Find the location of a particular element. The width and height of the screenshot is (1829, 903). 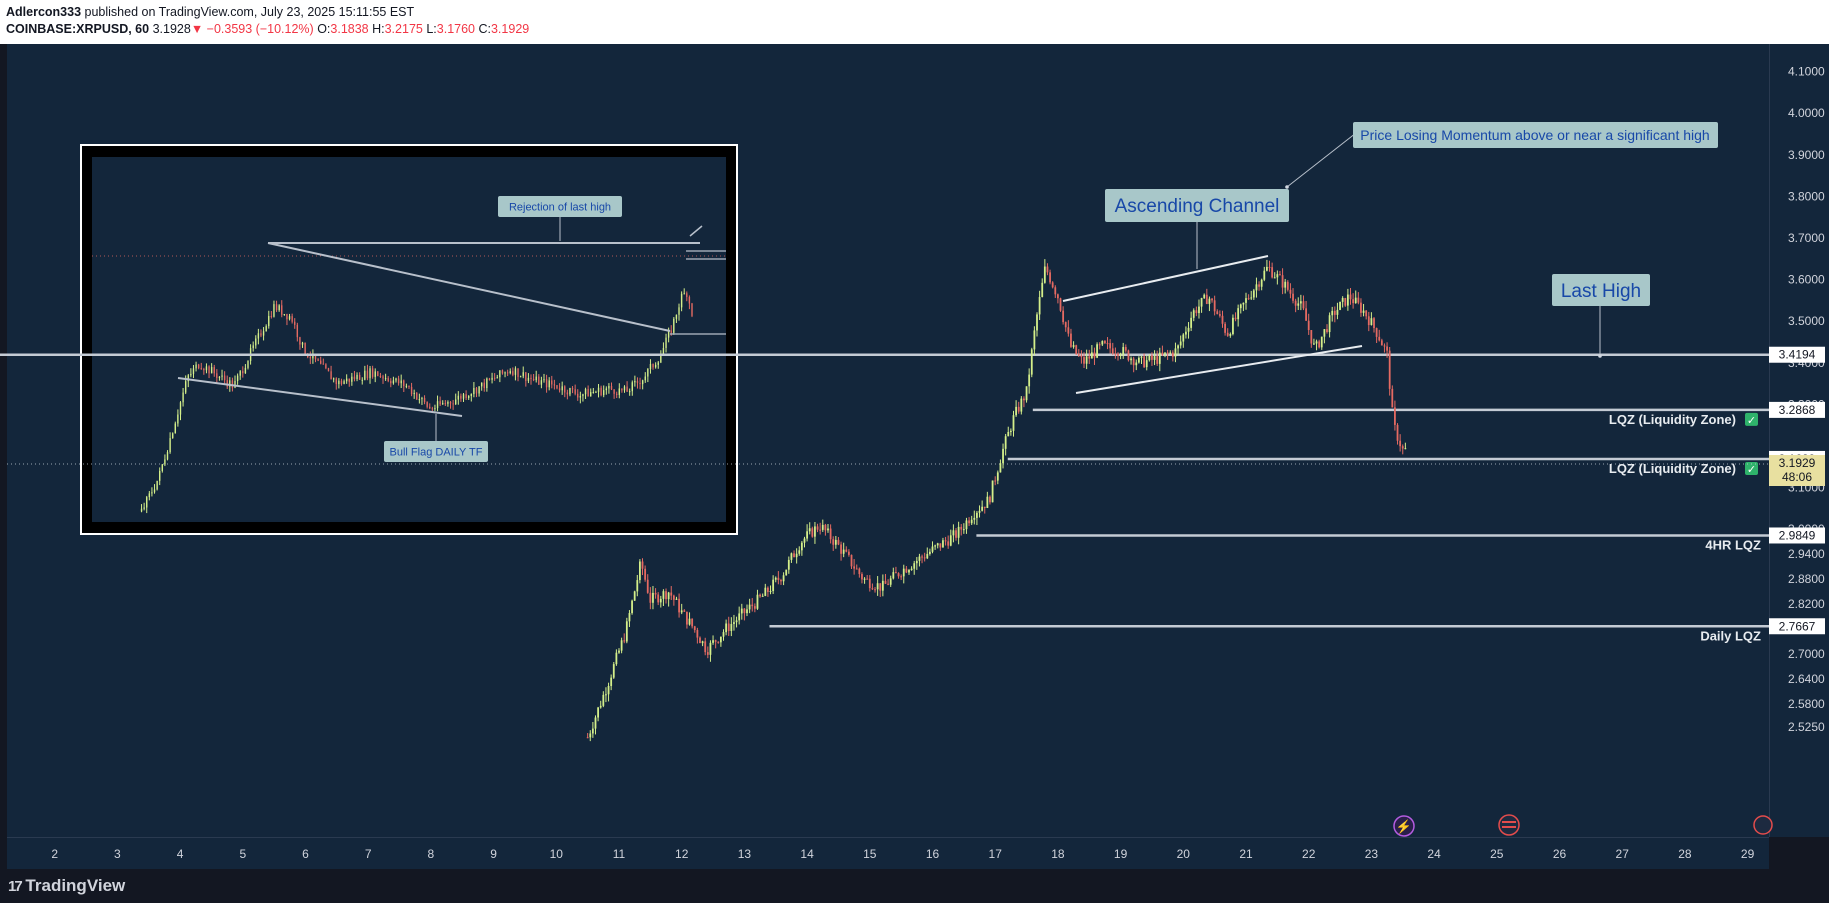

ascending-channel-label-box is located at coordinates (1197, 205).